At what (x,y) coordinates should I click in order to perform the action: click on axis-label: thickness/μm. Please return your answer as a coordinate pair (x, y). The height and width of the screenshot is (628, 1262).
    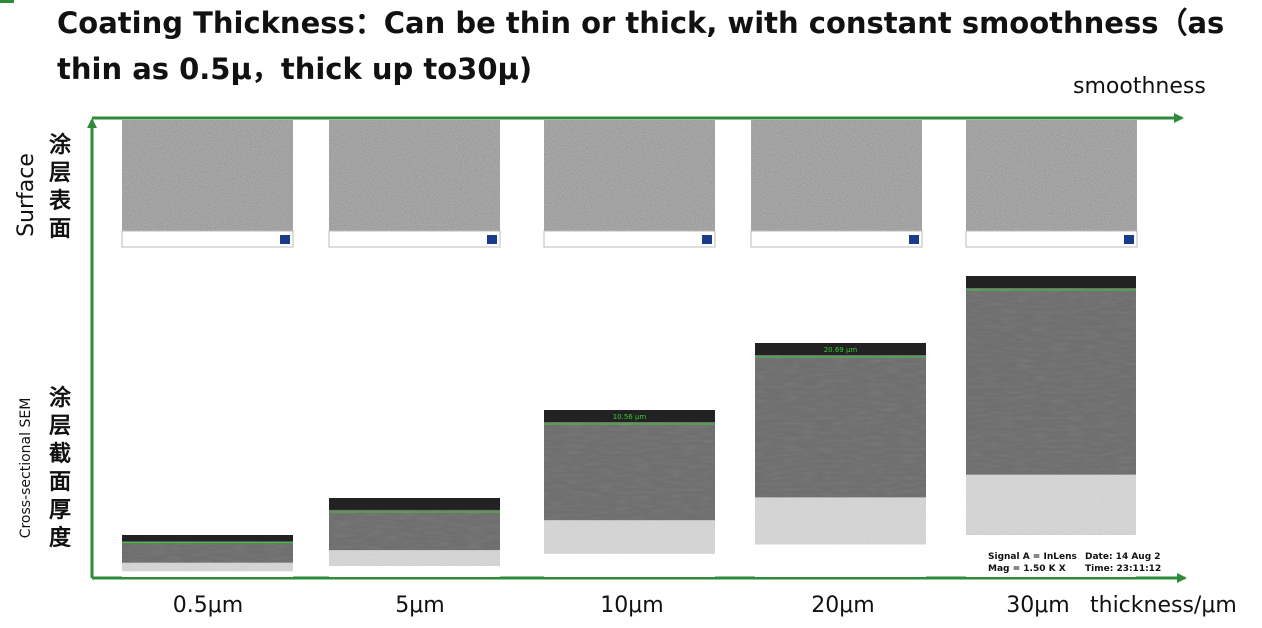
    Looking at the image, I should click on (1163, 605).